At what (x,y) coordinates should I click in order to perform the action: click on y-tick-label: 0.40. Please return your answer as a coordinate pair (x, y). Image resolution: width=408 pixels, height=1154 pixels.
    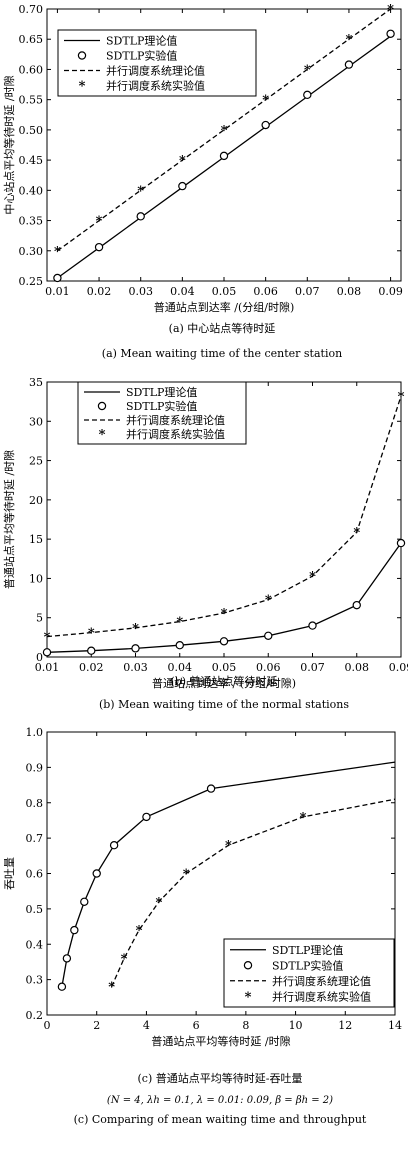
    Looking at the image, I should click on (31, 190).